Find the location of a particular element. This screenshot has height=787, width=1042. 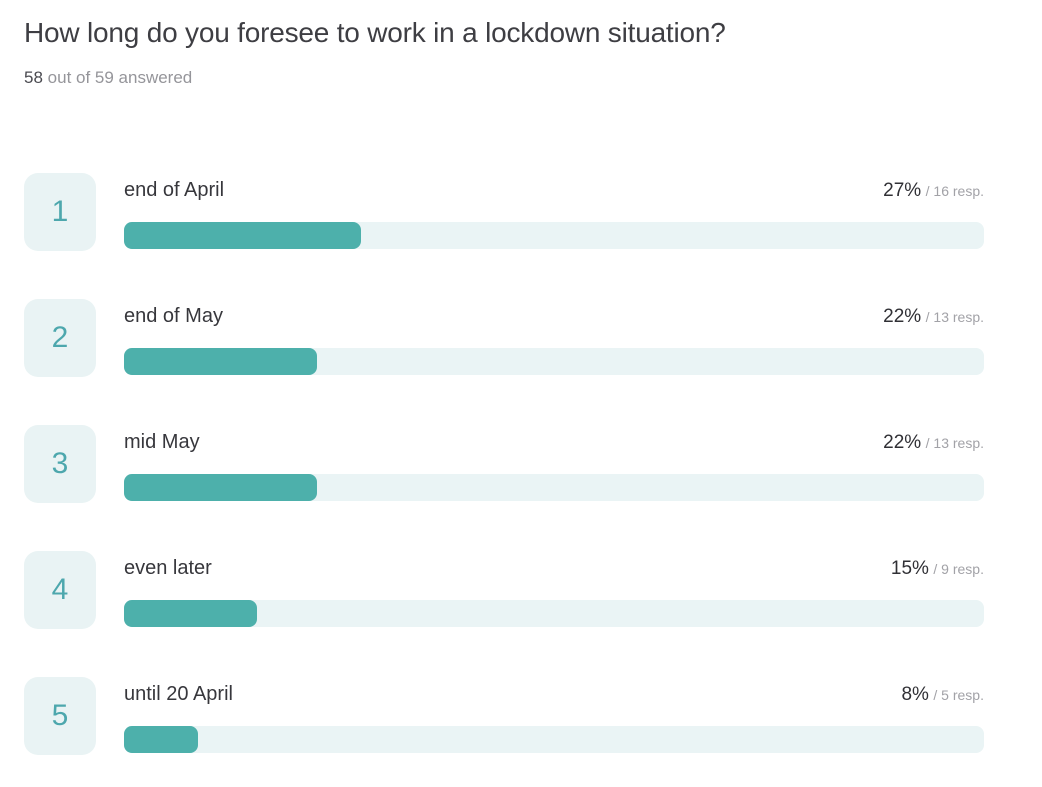

rank-badge: 3 is located at coordinates (60, 463).